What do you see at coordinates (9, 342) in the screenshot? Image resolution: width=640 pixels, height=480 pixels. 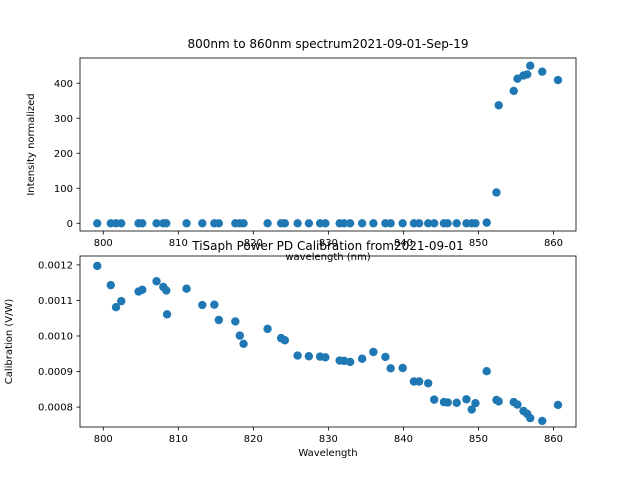 I see `calibration-y-axis-label: Calibration (V/W)` at bounding box center [9, 342].